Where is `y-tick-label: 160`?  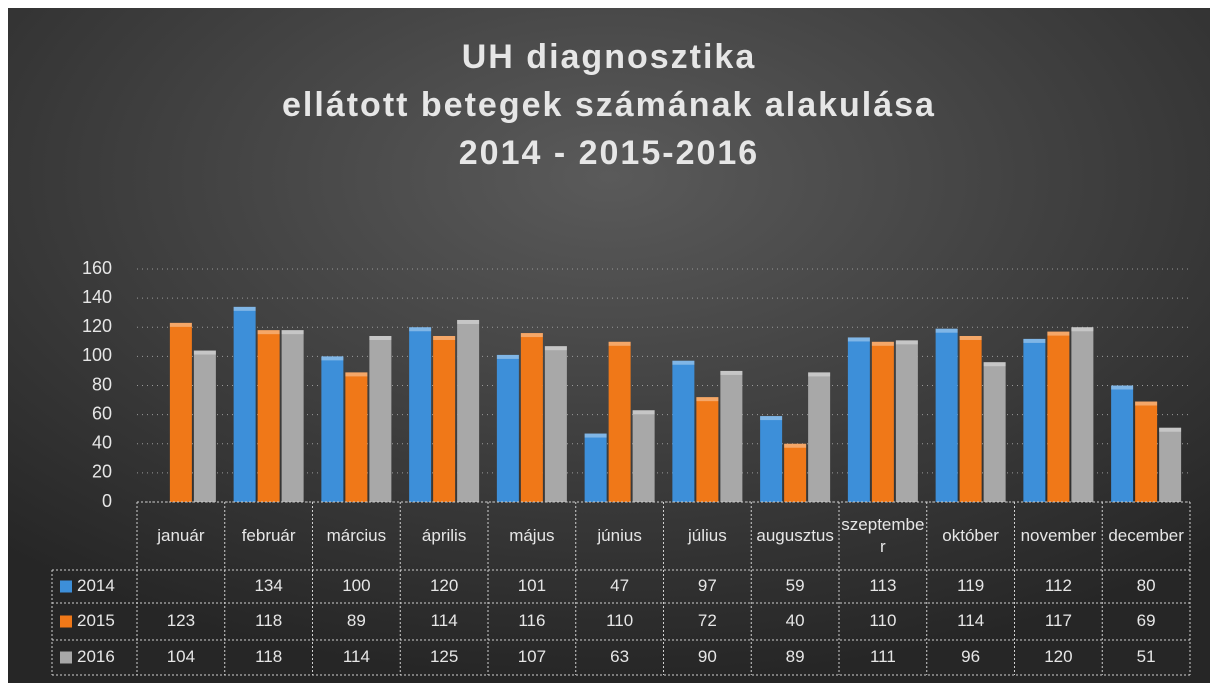
y-tick-label: 160 is located at coordinates (97, 268).